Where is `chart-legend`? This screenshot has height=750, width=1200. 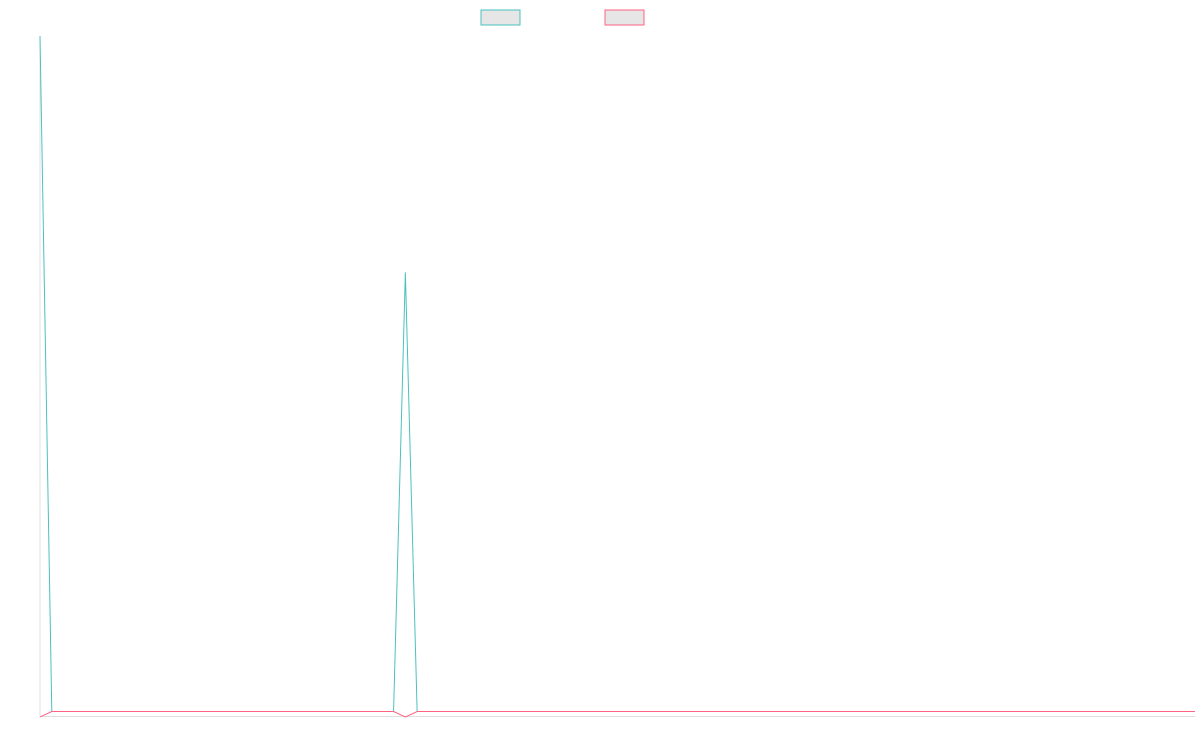 chart-legend is located at coordinates (562, 17).